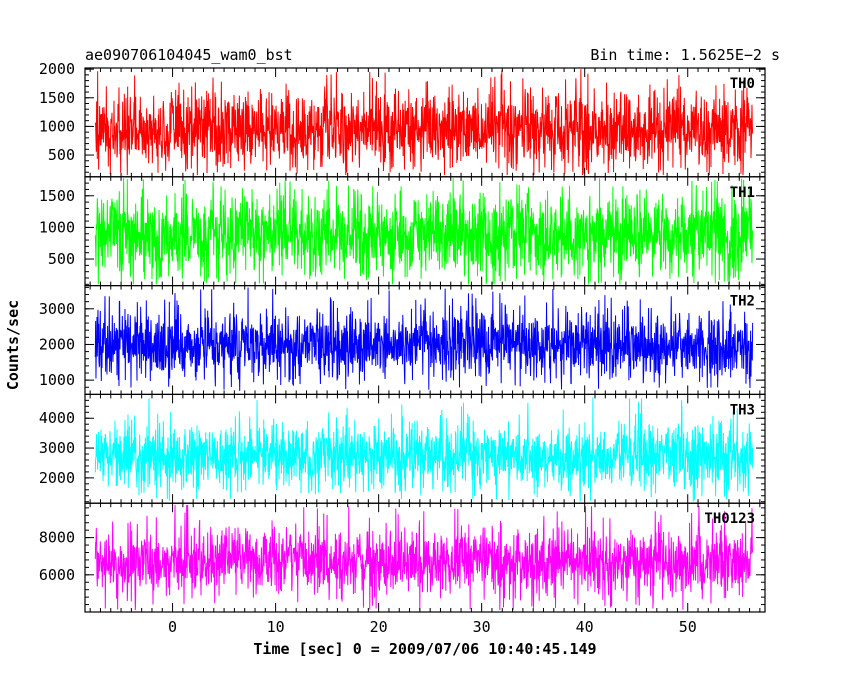 This screenshot has width=850, height=685. I want to click on series-line-th1, so click(424, 231).